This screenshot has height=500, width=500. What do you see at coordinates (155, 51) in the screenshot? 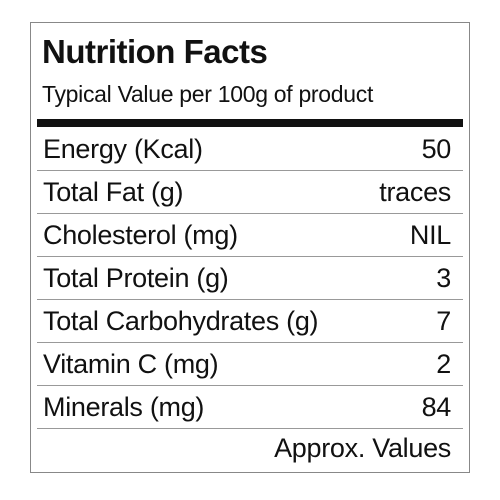
I see `title: Nutrition Facts` at bounding box center [155, 51].